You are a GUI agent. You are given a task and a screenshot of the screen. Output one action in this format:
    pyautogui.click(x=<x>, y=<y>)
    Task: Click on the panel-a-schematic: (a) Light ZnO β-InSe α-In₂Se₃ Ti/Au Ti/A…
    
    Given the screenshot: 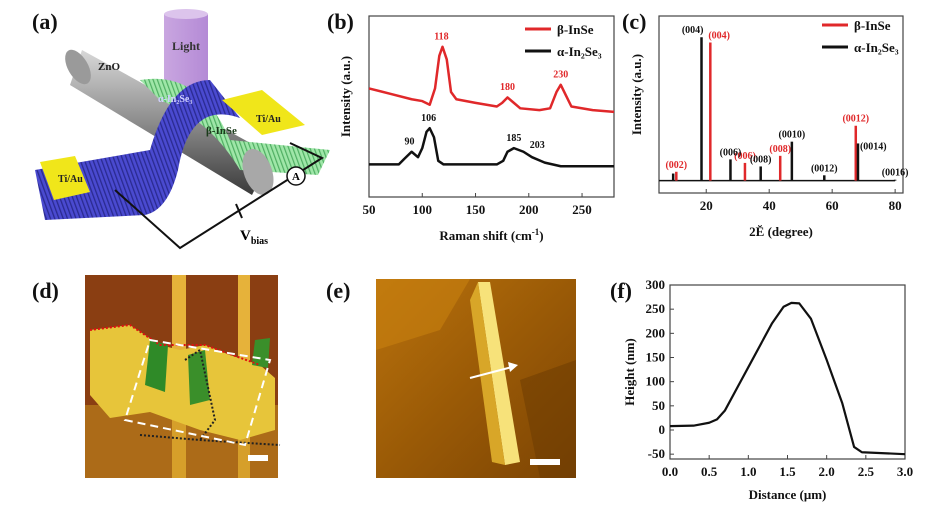 What is the action you would take?
    pyautogui.click(x=181, y=129)
    